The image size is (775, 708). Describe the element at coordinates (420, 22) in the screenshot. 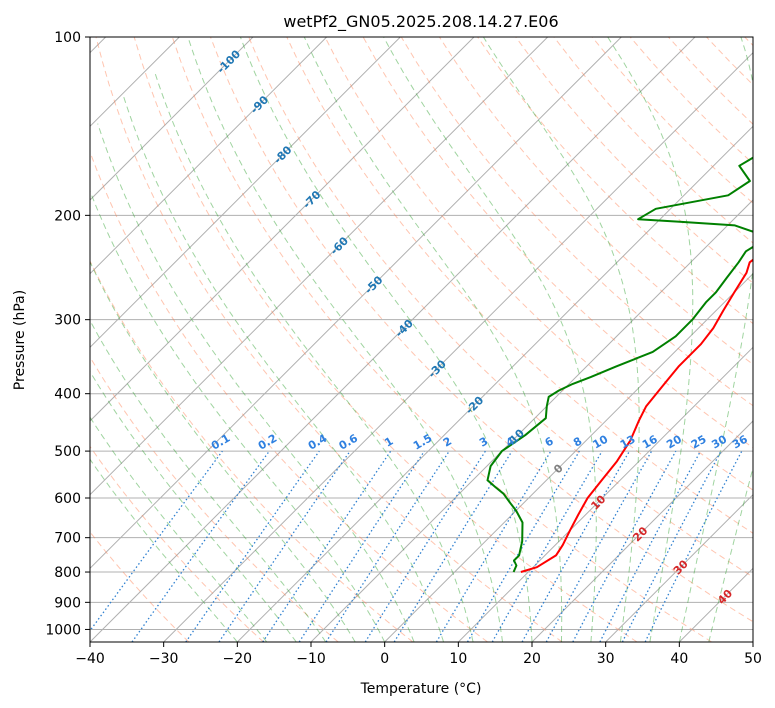

I see `chart-title: wetPf2_GN05.2025.208.14.27.E06` at that location.